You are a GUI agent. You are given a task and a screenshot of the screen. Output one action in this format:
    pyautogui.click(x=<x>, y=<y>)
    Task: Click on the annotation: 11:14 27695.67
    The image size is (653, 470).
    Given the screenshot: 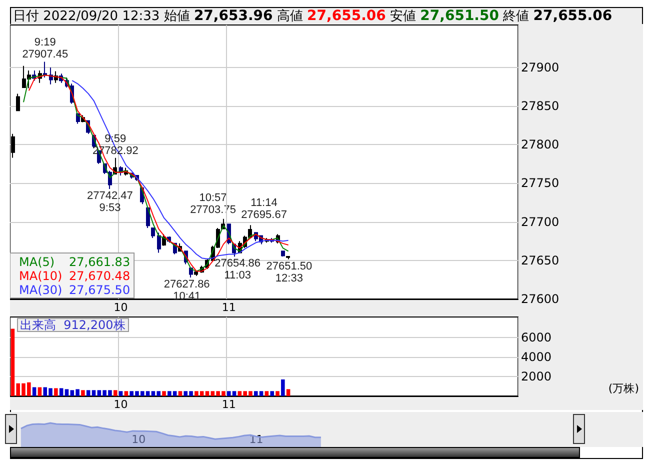 What is the action you would take?
    pyautogui.click(x=264, y=209)
    